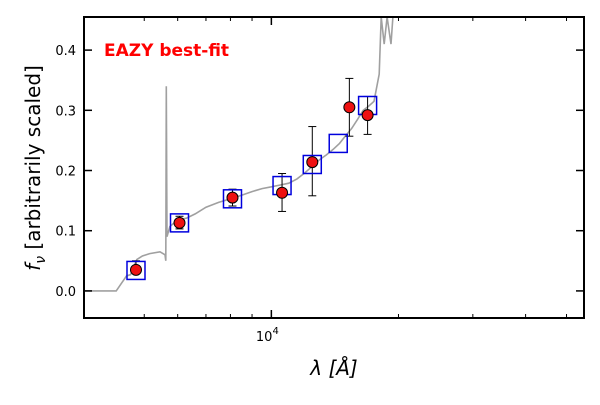 This screenshot has width=600, height=405. I want to click on y-tick-label: 0.2, so click(65, 172).